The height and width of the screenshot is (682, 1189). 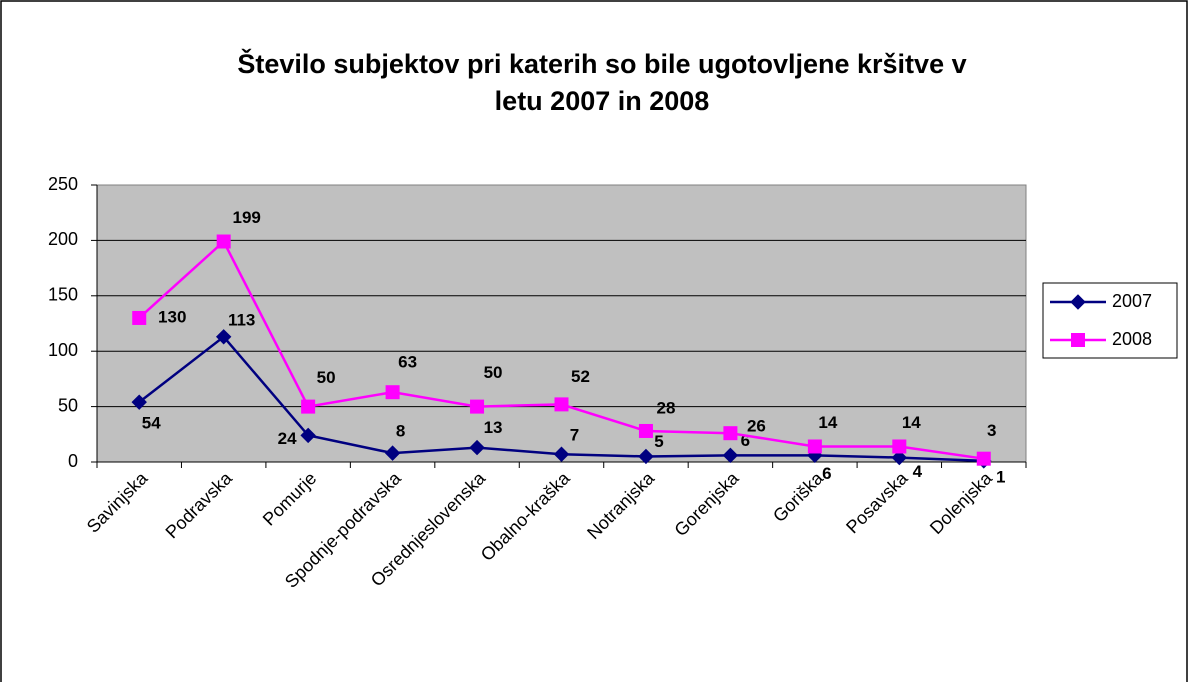 I want to click on data-label: 4, so click(x=918, y=471).